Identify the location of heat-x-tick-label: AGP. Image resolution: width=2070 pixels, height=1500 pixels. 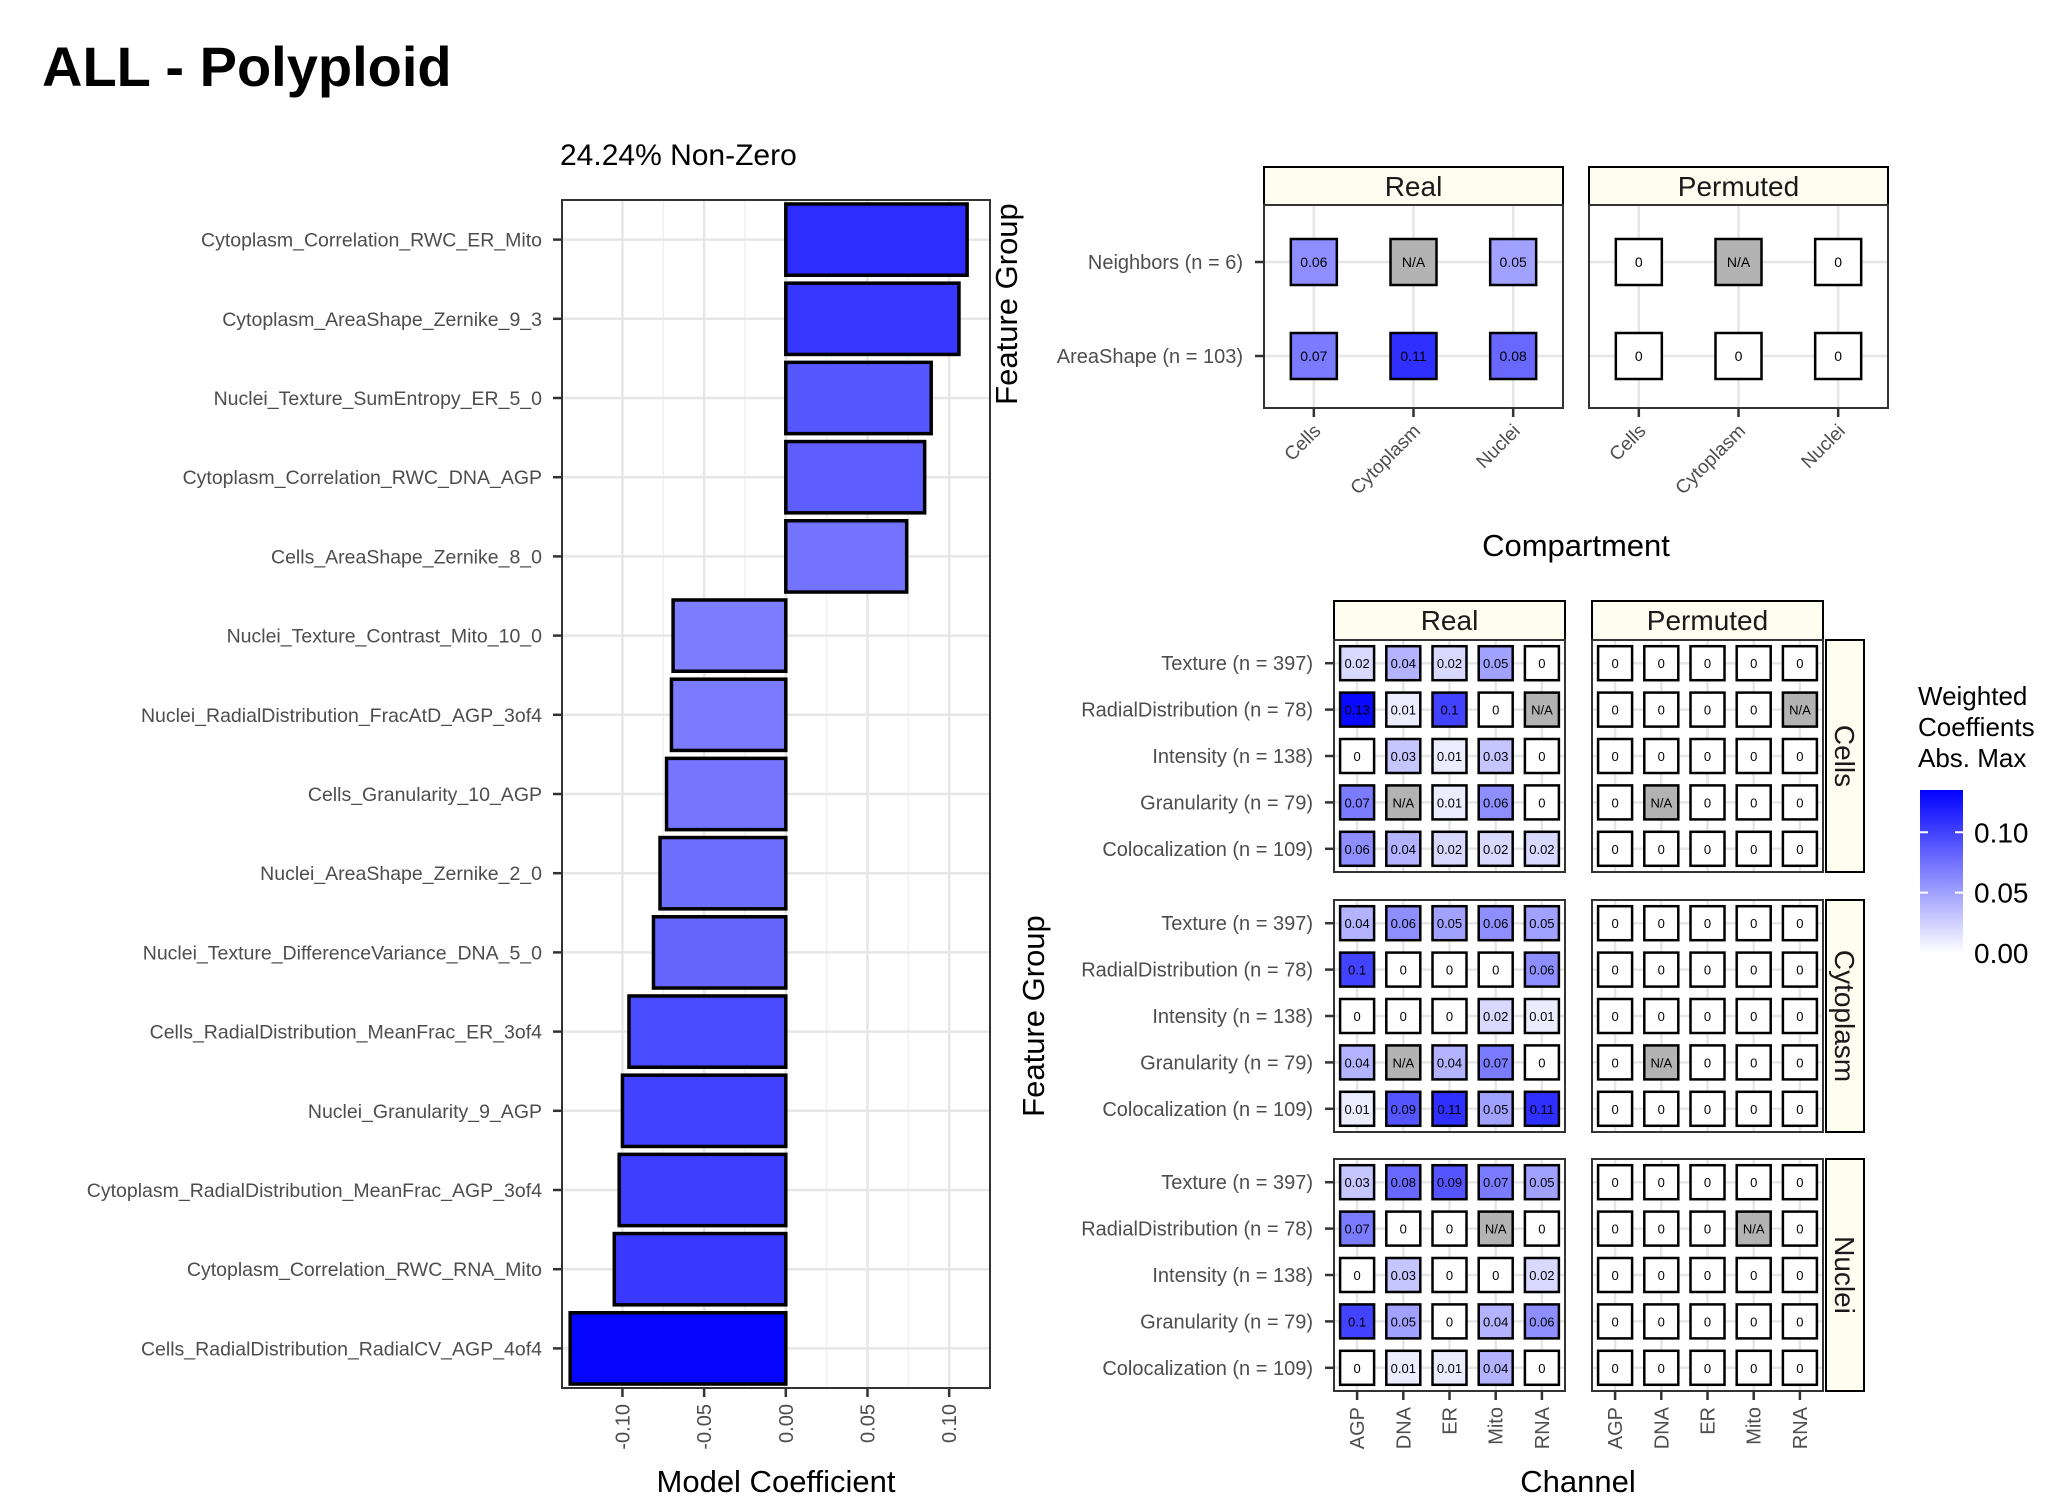
(1358, 1428).